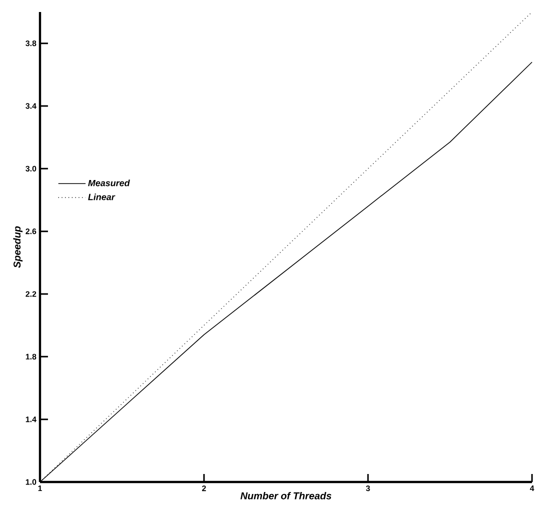 The height and width of the screenshot is (527, 544). I want to click on x-axis-title: Number of Threads, so click(286, 496).